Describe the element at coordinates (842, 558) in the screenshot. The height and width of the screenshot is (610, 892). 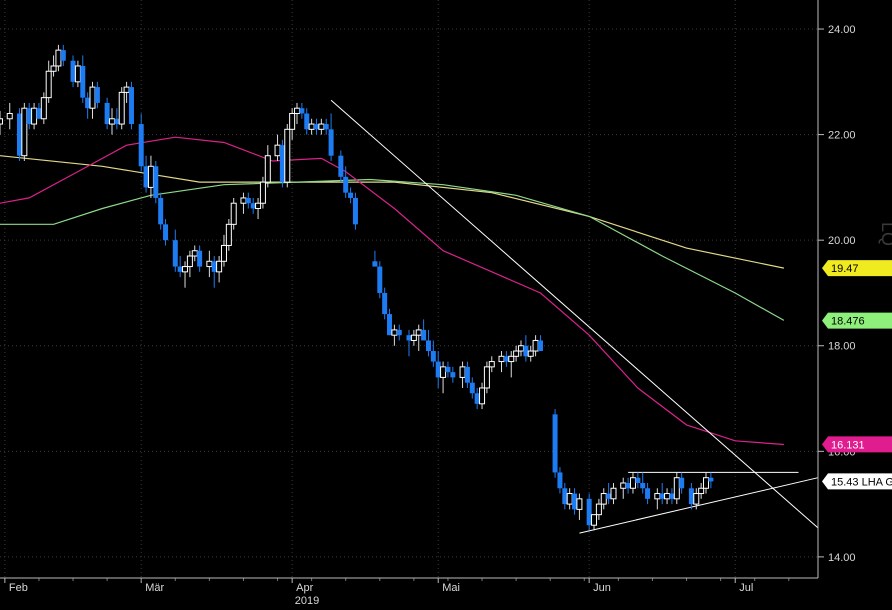
I see `y-tick-label: 14.00` at that location.